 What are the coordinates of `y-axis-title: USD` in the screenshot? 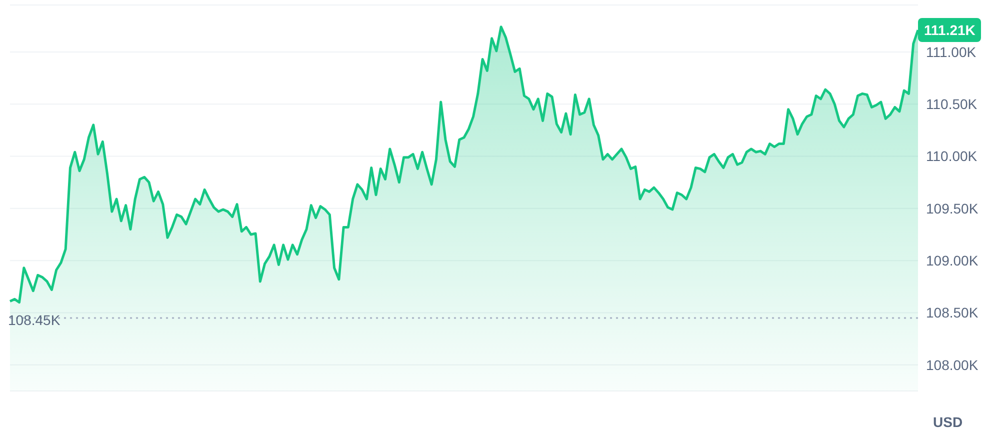 It's located at (948, 422).